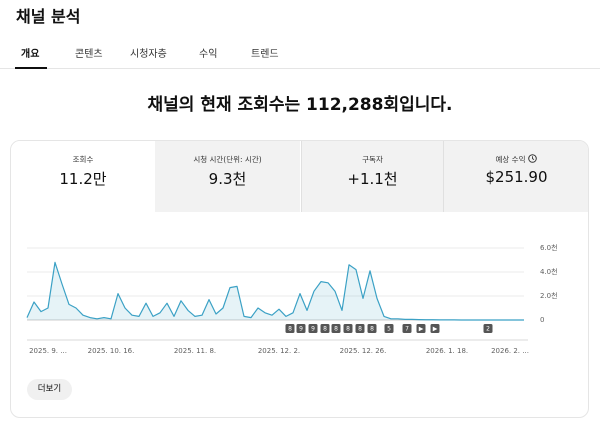 The height and width of the screenshot is (424, 600). I want to click on video-marker-label: 7, so click(407, 329).